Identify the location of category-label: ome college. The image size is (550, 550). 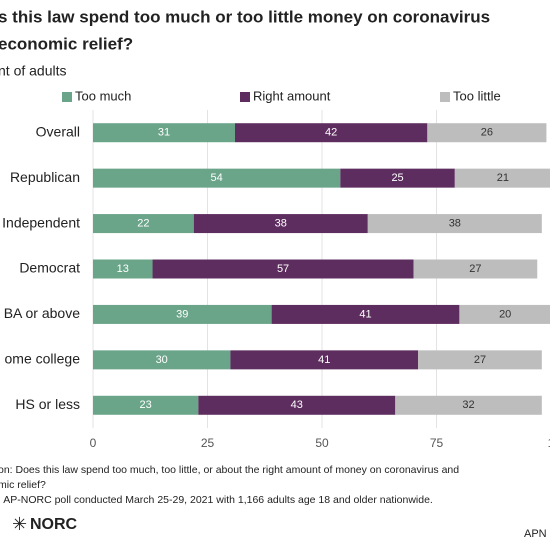
(43, 359).